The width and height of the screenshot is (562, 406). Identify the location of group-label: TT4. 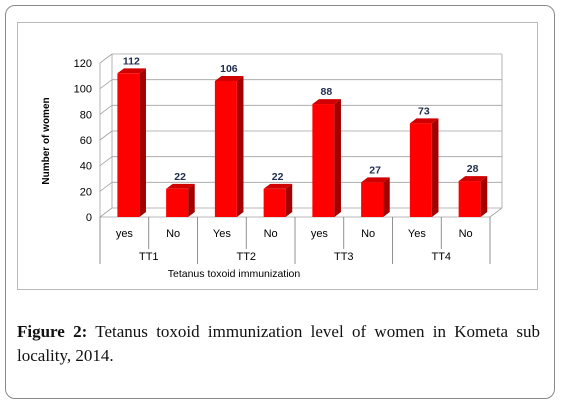
(441, 257).